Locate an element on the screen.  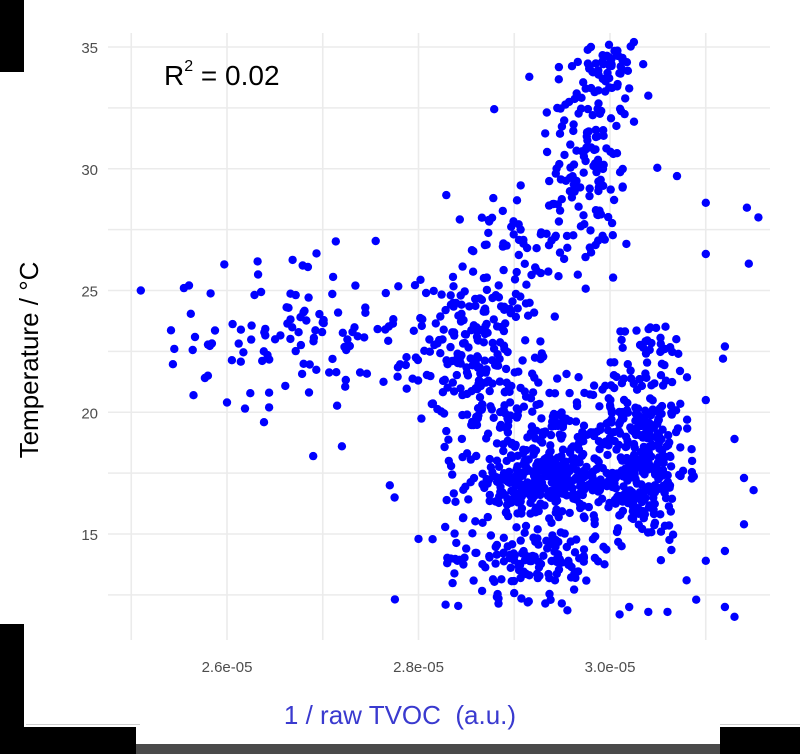
y-tick-label: 25 is located at coordinates (89, 292).